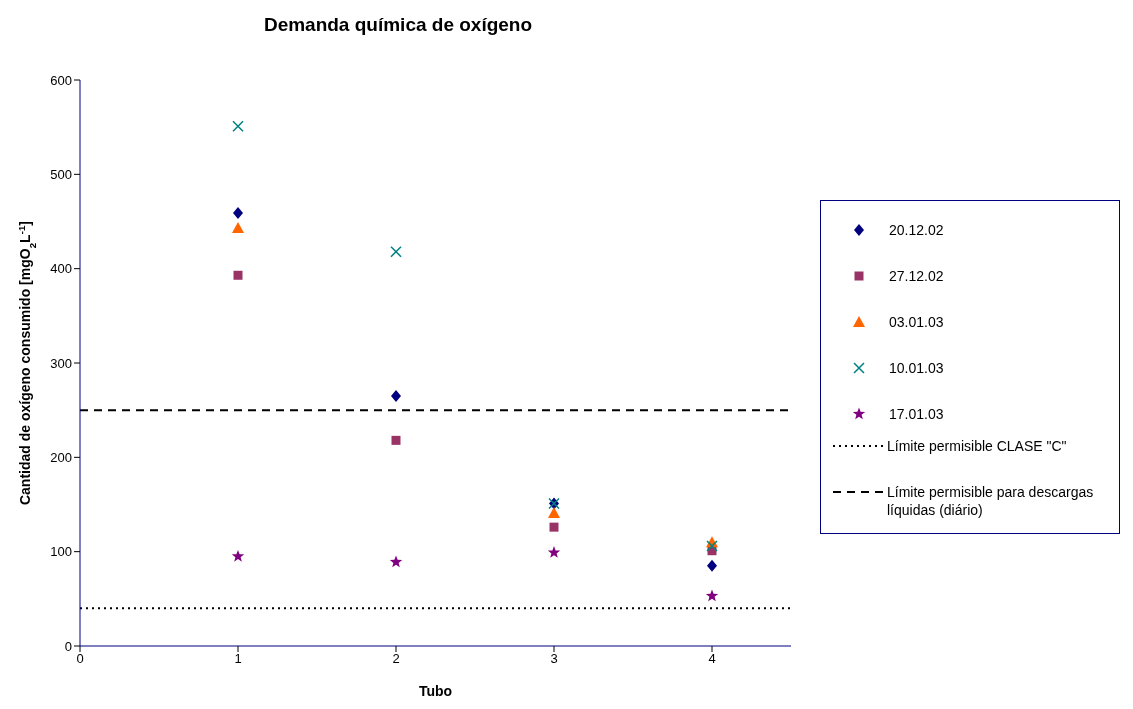 The width and height of the screenshot is (1133, 709). What do you see at coordinates (712, 659) in the screenshot?
I see `x-tick-label: 4` at bounding box center [712, 659].